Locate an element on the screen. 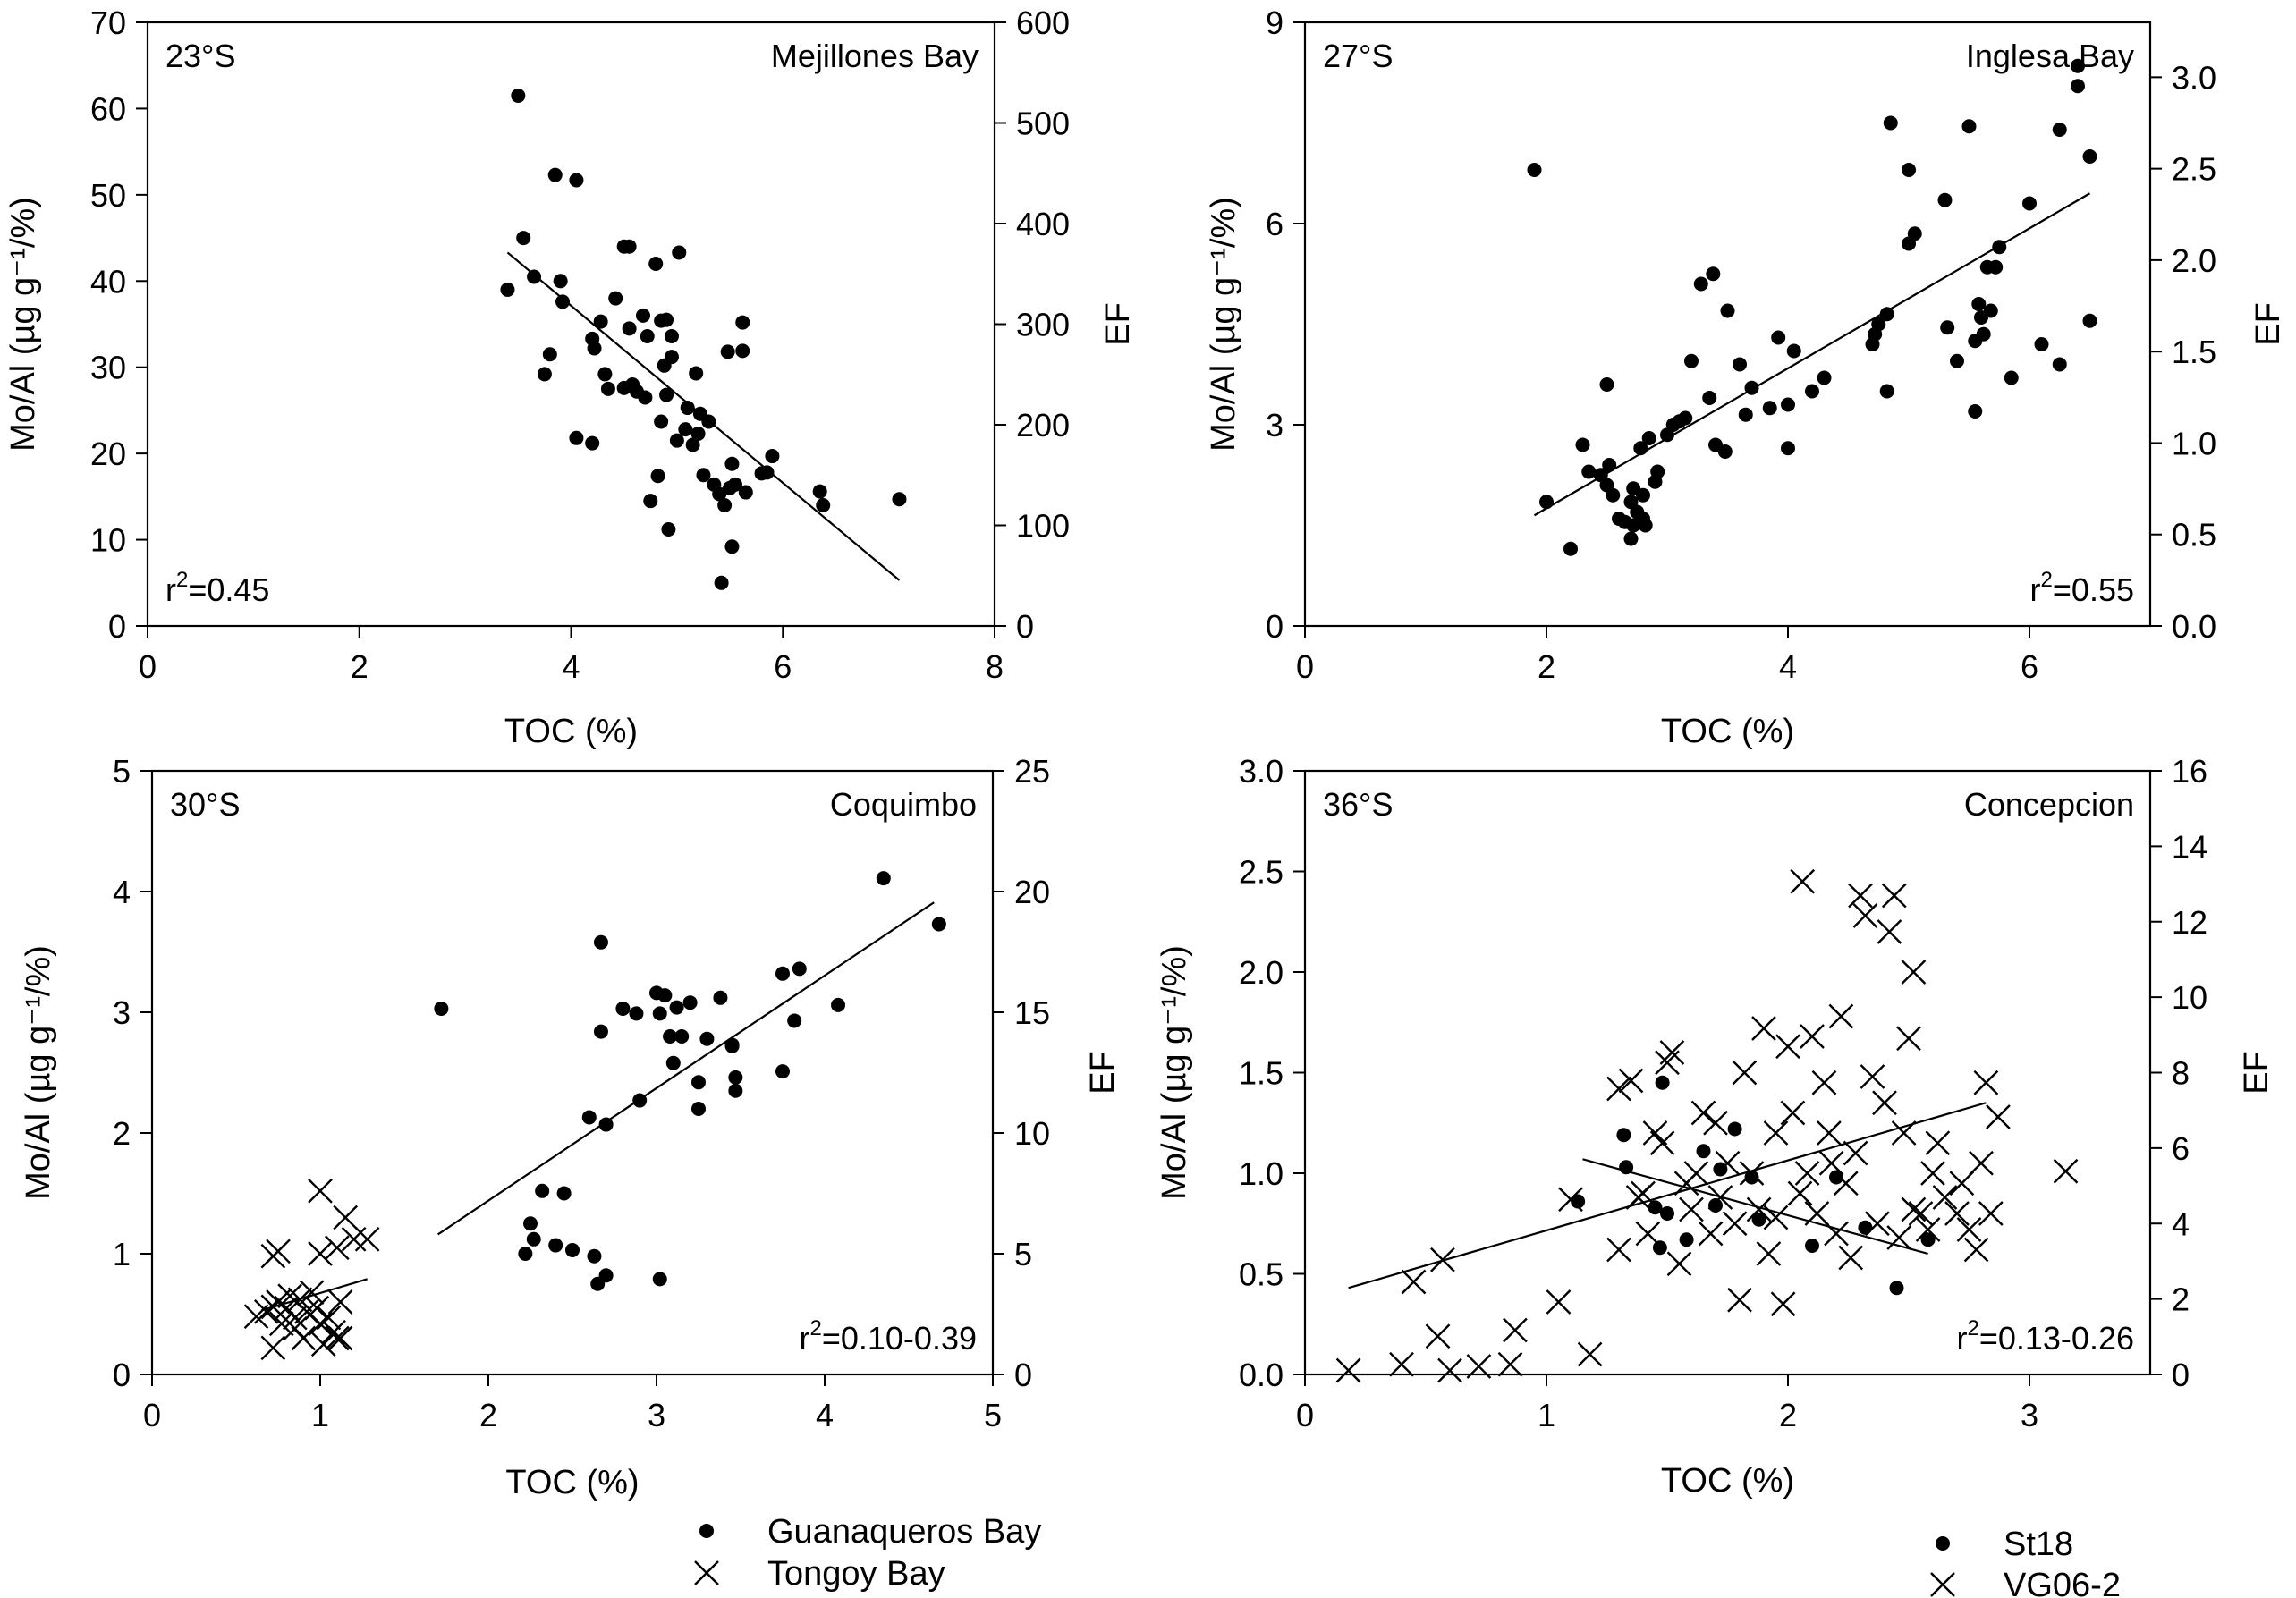  y2-tick-label: 20 is located at coordinates (1032, 892).